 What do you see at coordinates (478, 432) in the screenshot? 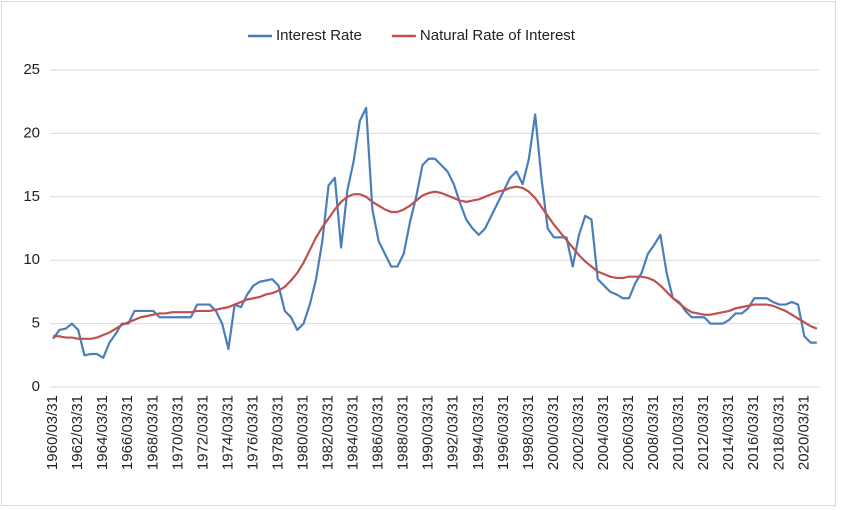
I see `x-tick-label: 1994/03/31` at bounding box center [478, 432].